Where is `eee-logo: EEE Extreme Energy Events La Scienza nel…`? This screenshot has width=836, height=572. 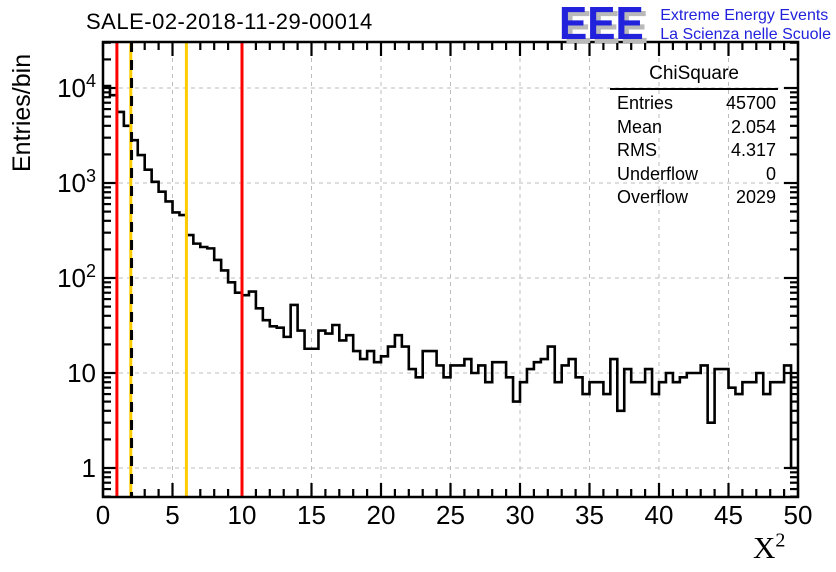
eee-logo: EEE Extreme Energy Events La Scienza nel… is located at coordinates (695, 24).